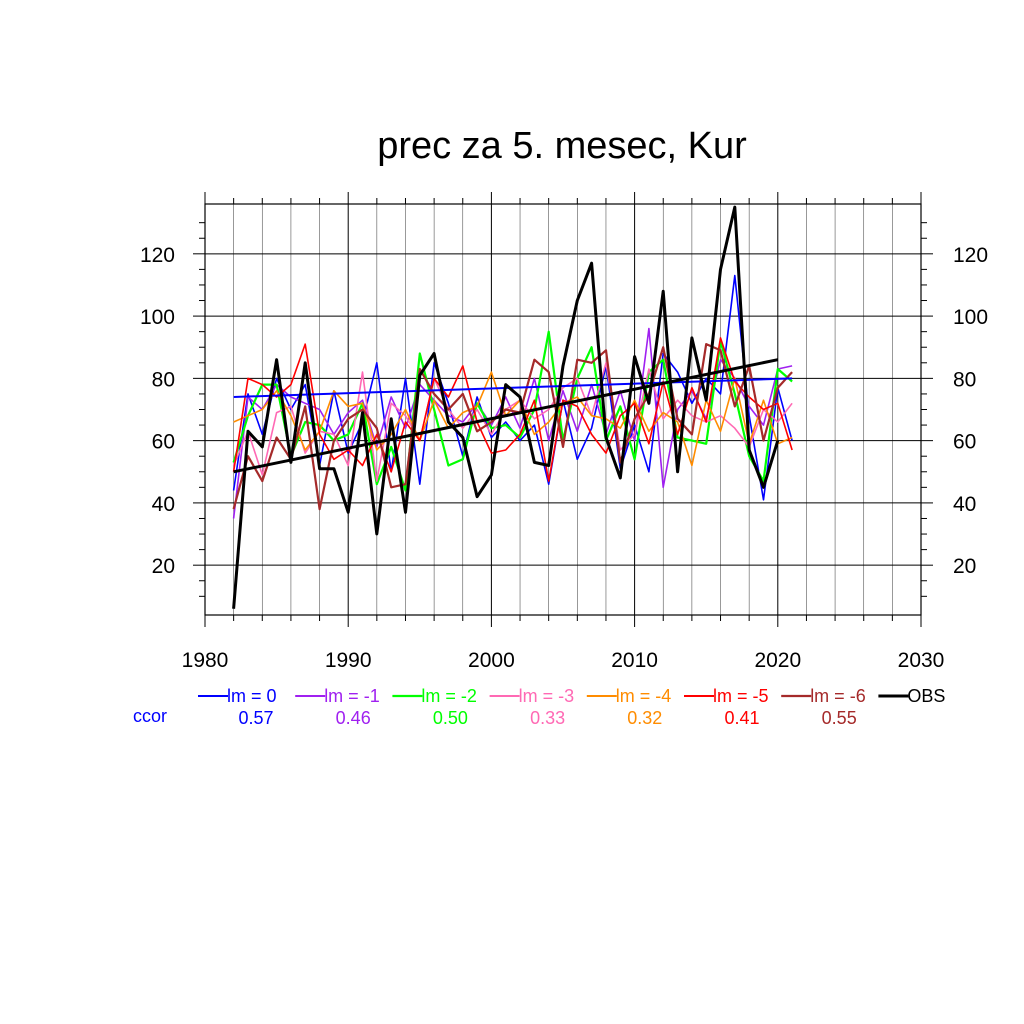  What do you see at coordinates (163, 379) in the screenshot?
I see `y-tick-label: 80` at bounding box center [163, 379].